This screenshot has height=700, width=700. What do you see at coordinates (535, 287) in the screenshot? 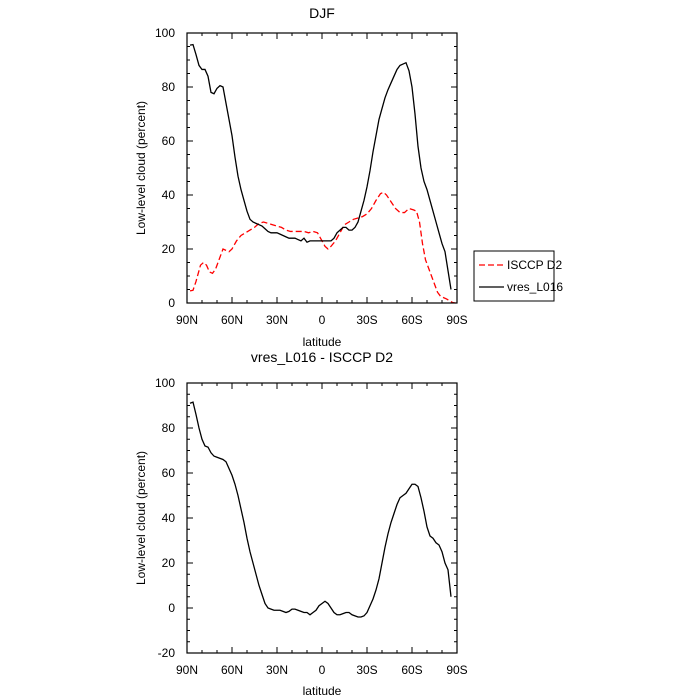
I see `legend-label-vres-l016: vres_L016` at bounding box center [535, 287].